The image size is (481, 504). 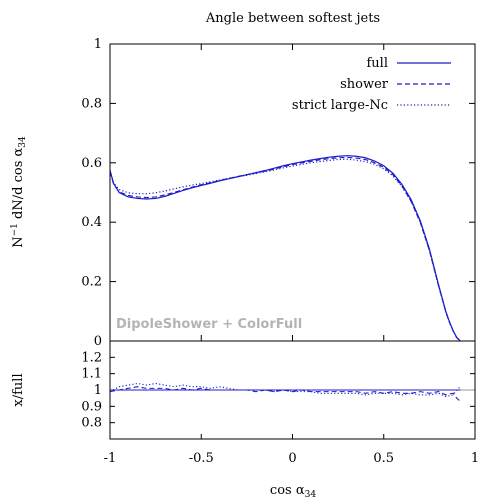 I want to click on main-y-tick-label: 0.8, so click(x=91, y=103).